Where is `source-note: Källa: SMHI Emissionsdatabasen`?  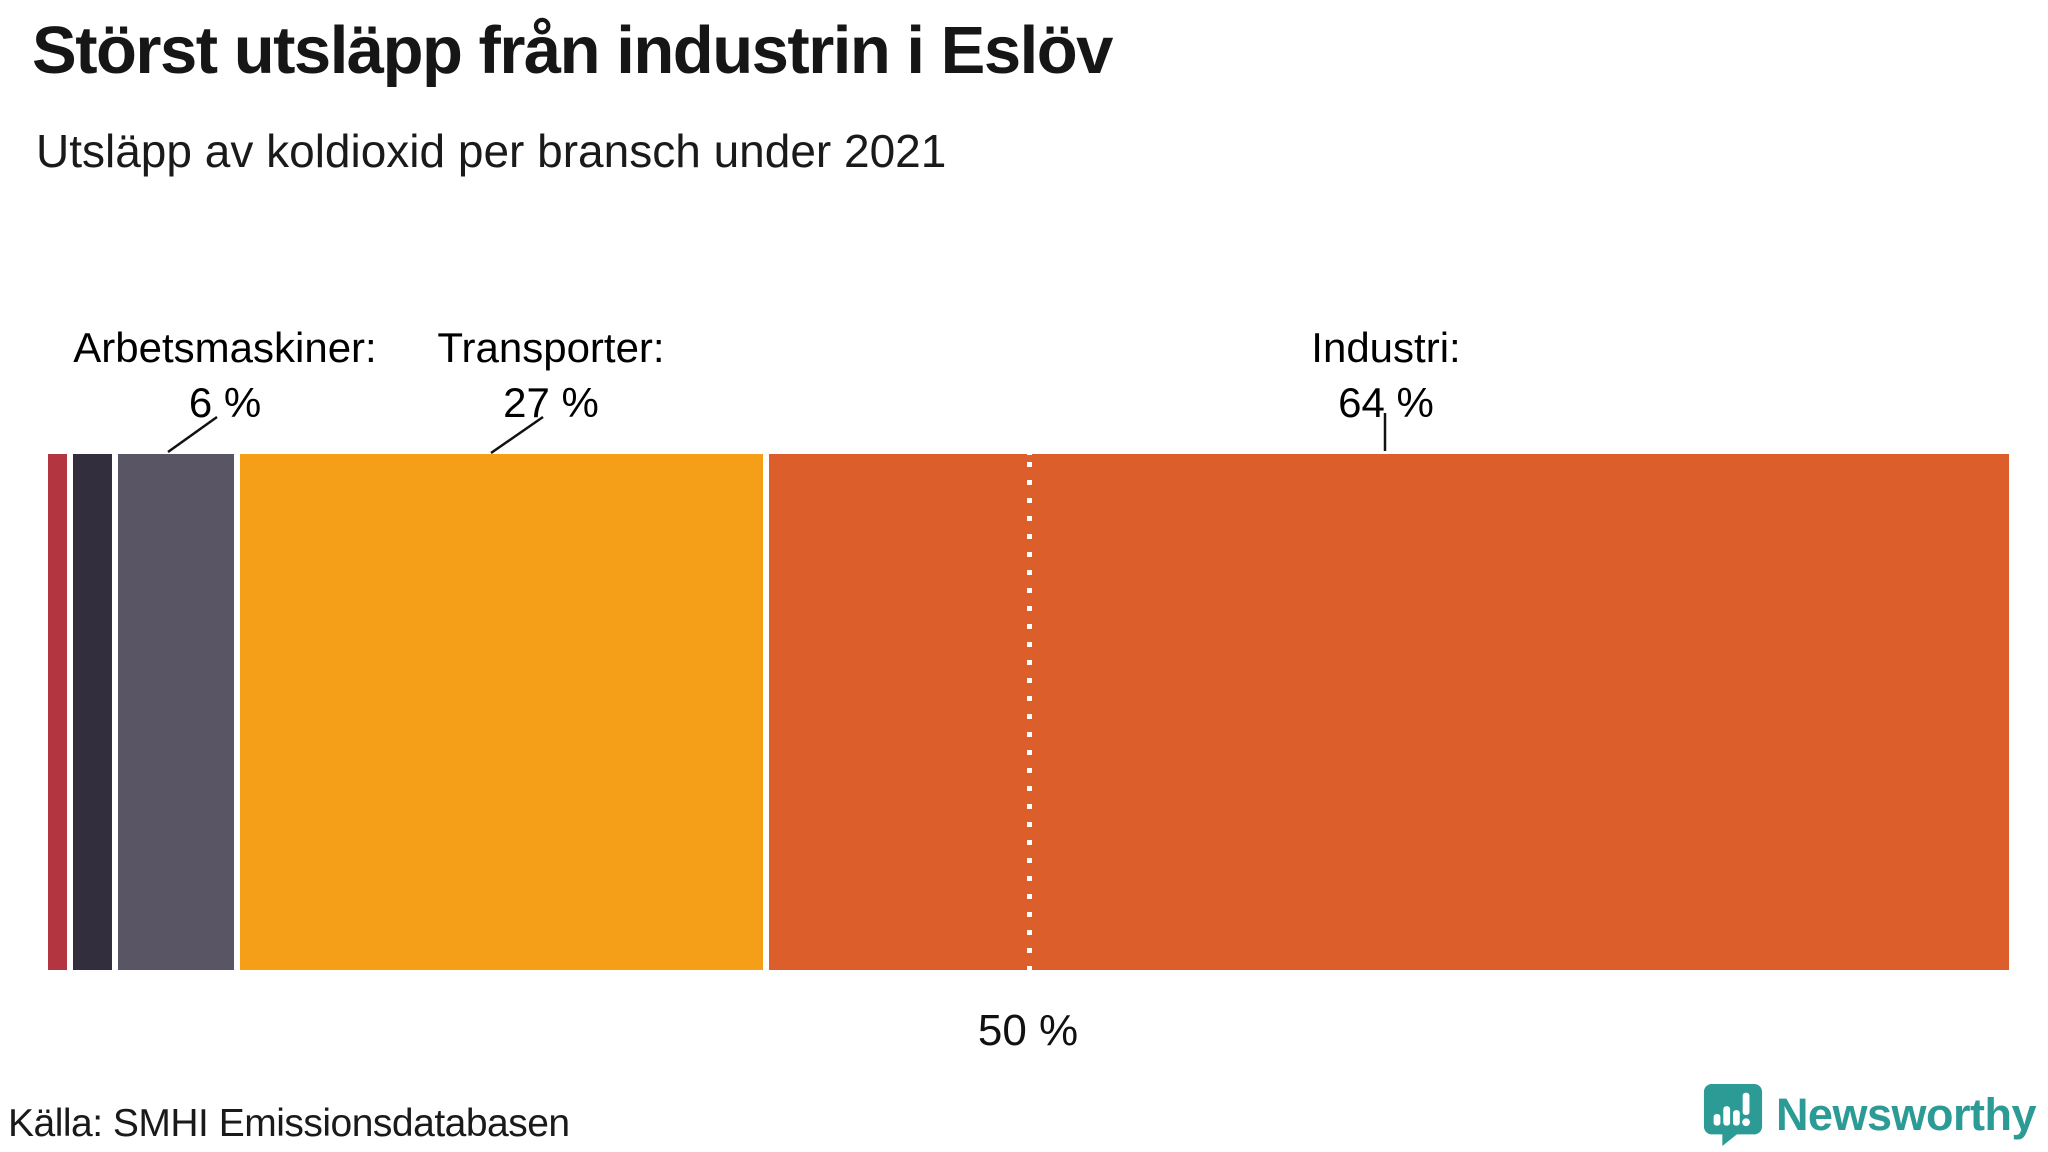
source-note: Källa: SMHI Emissionsdatabasen is located at coordinates (289, 1123).